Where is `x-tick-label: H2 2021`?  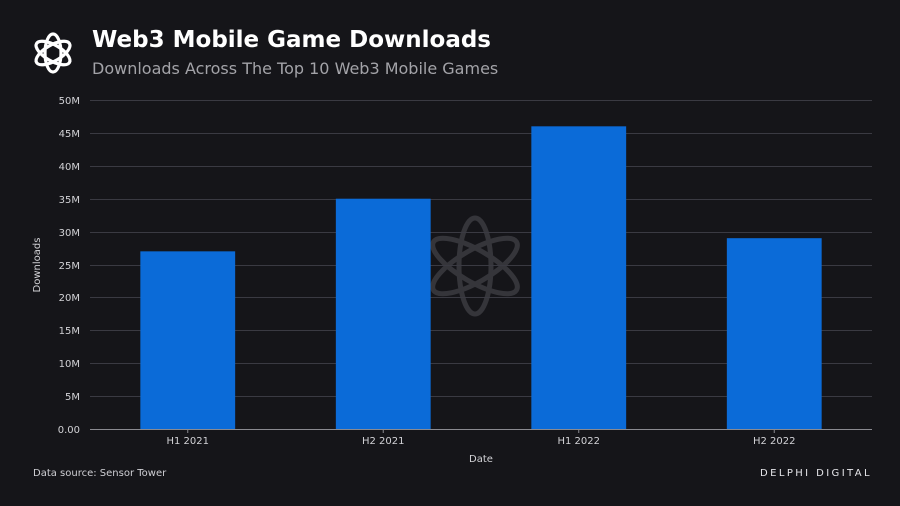
x-tick-label: H2 2021 is located at coordinates (383, 441).